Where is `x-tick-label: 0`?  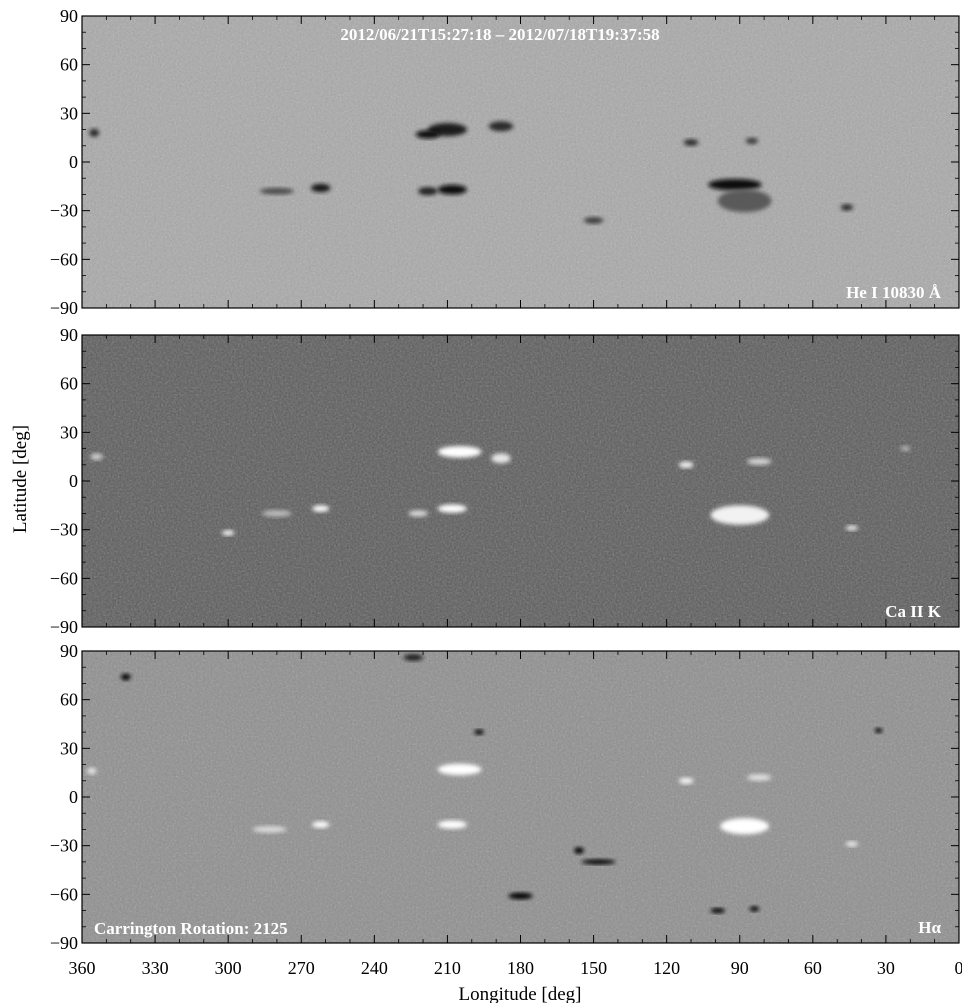 x-tick-label: 0 is located at coordinates (958, 968).